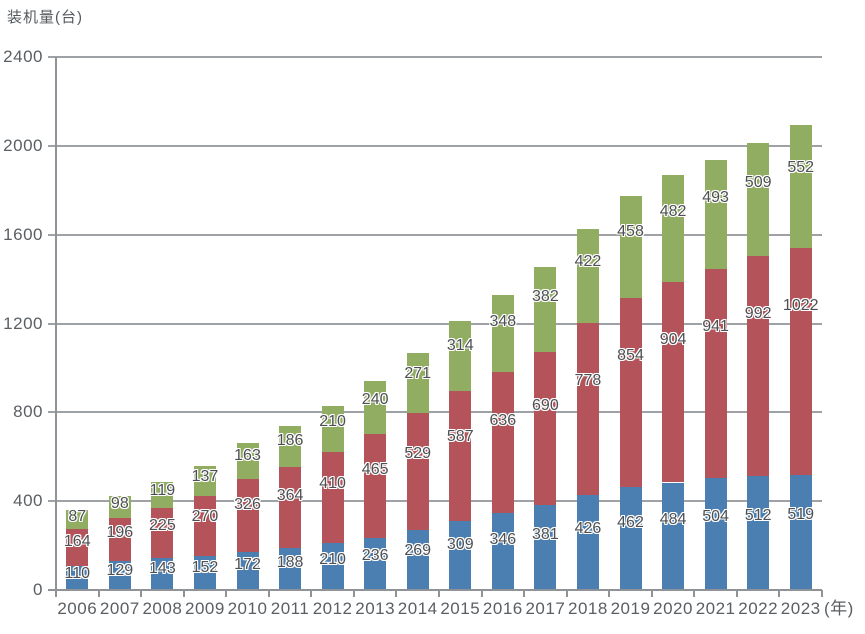 This screenshot has height=634, width=865. I want to click on bar-value-label: 137, so click(205, 476).